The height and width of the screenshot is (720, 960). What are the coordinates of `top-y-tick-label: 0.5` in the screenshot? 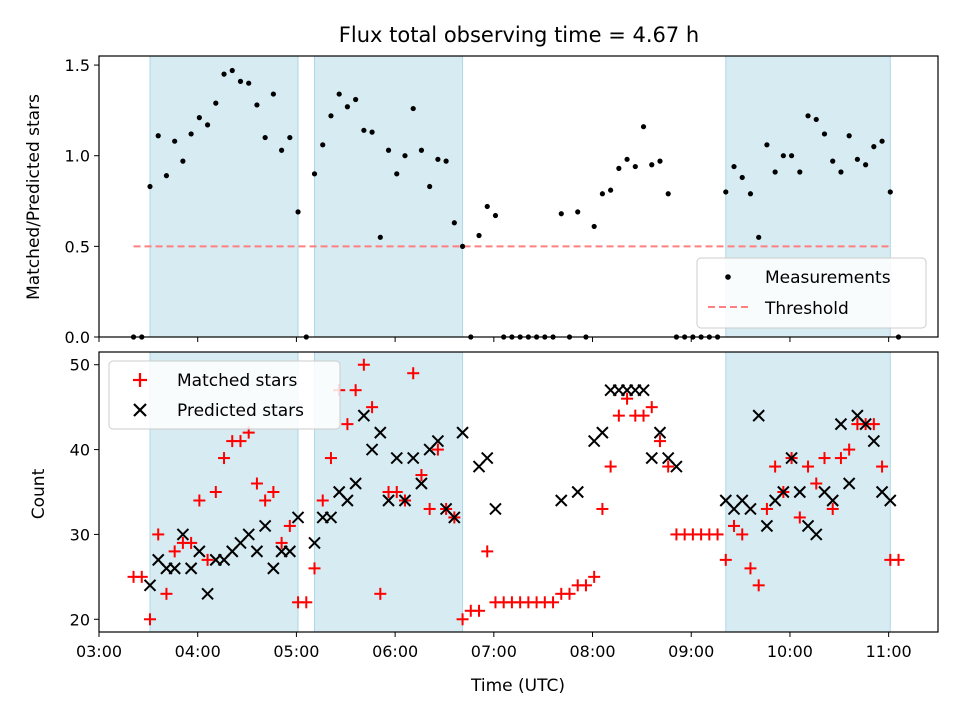 It's located at (77, 246).